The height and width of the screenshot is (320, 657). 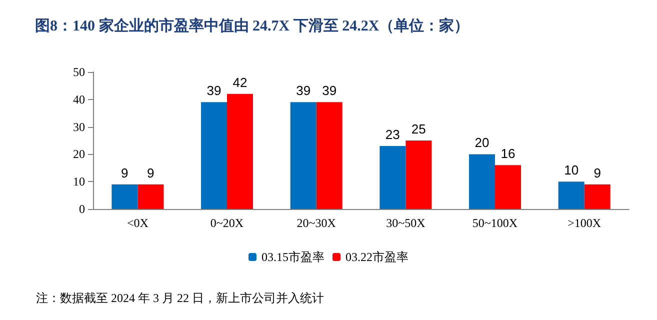 What do you see at coordinates (495, 223) in the screenshot?
I see `x-tick-label: 50~100X` at bounding box center [495, 223].